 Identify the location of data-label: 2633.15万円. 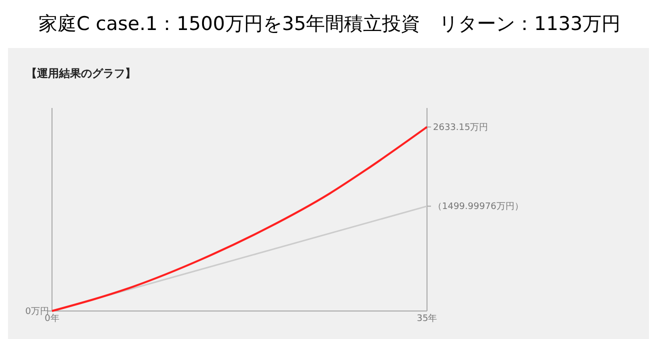
(460, 127).